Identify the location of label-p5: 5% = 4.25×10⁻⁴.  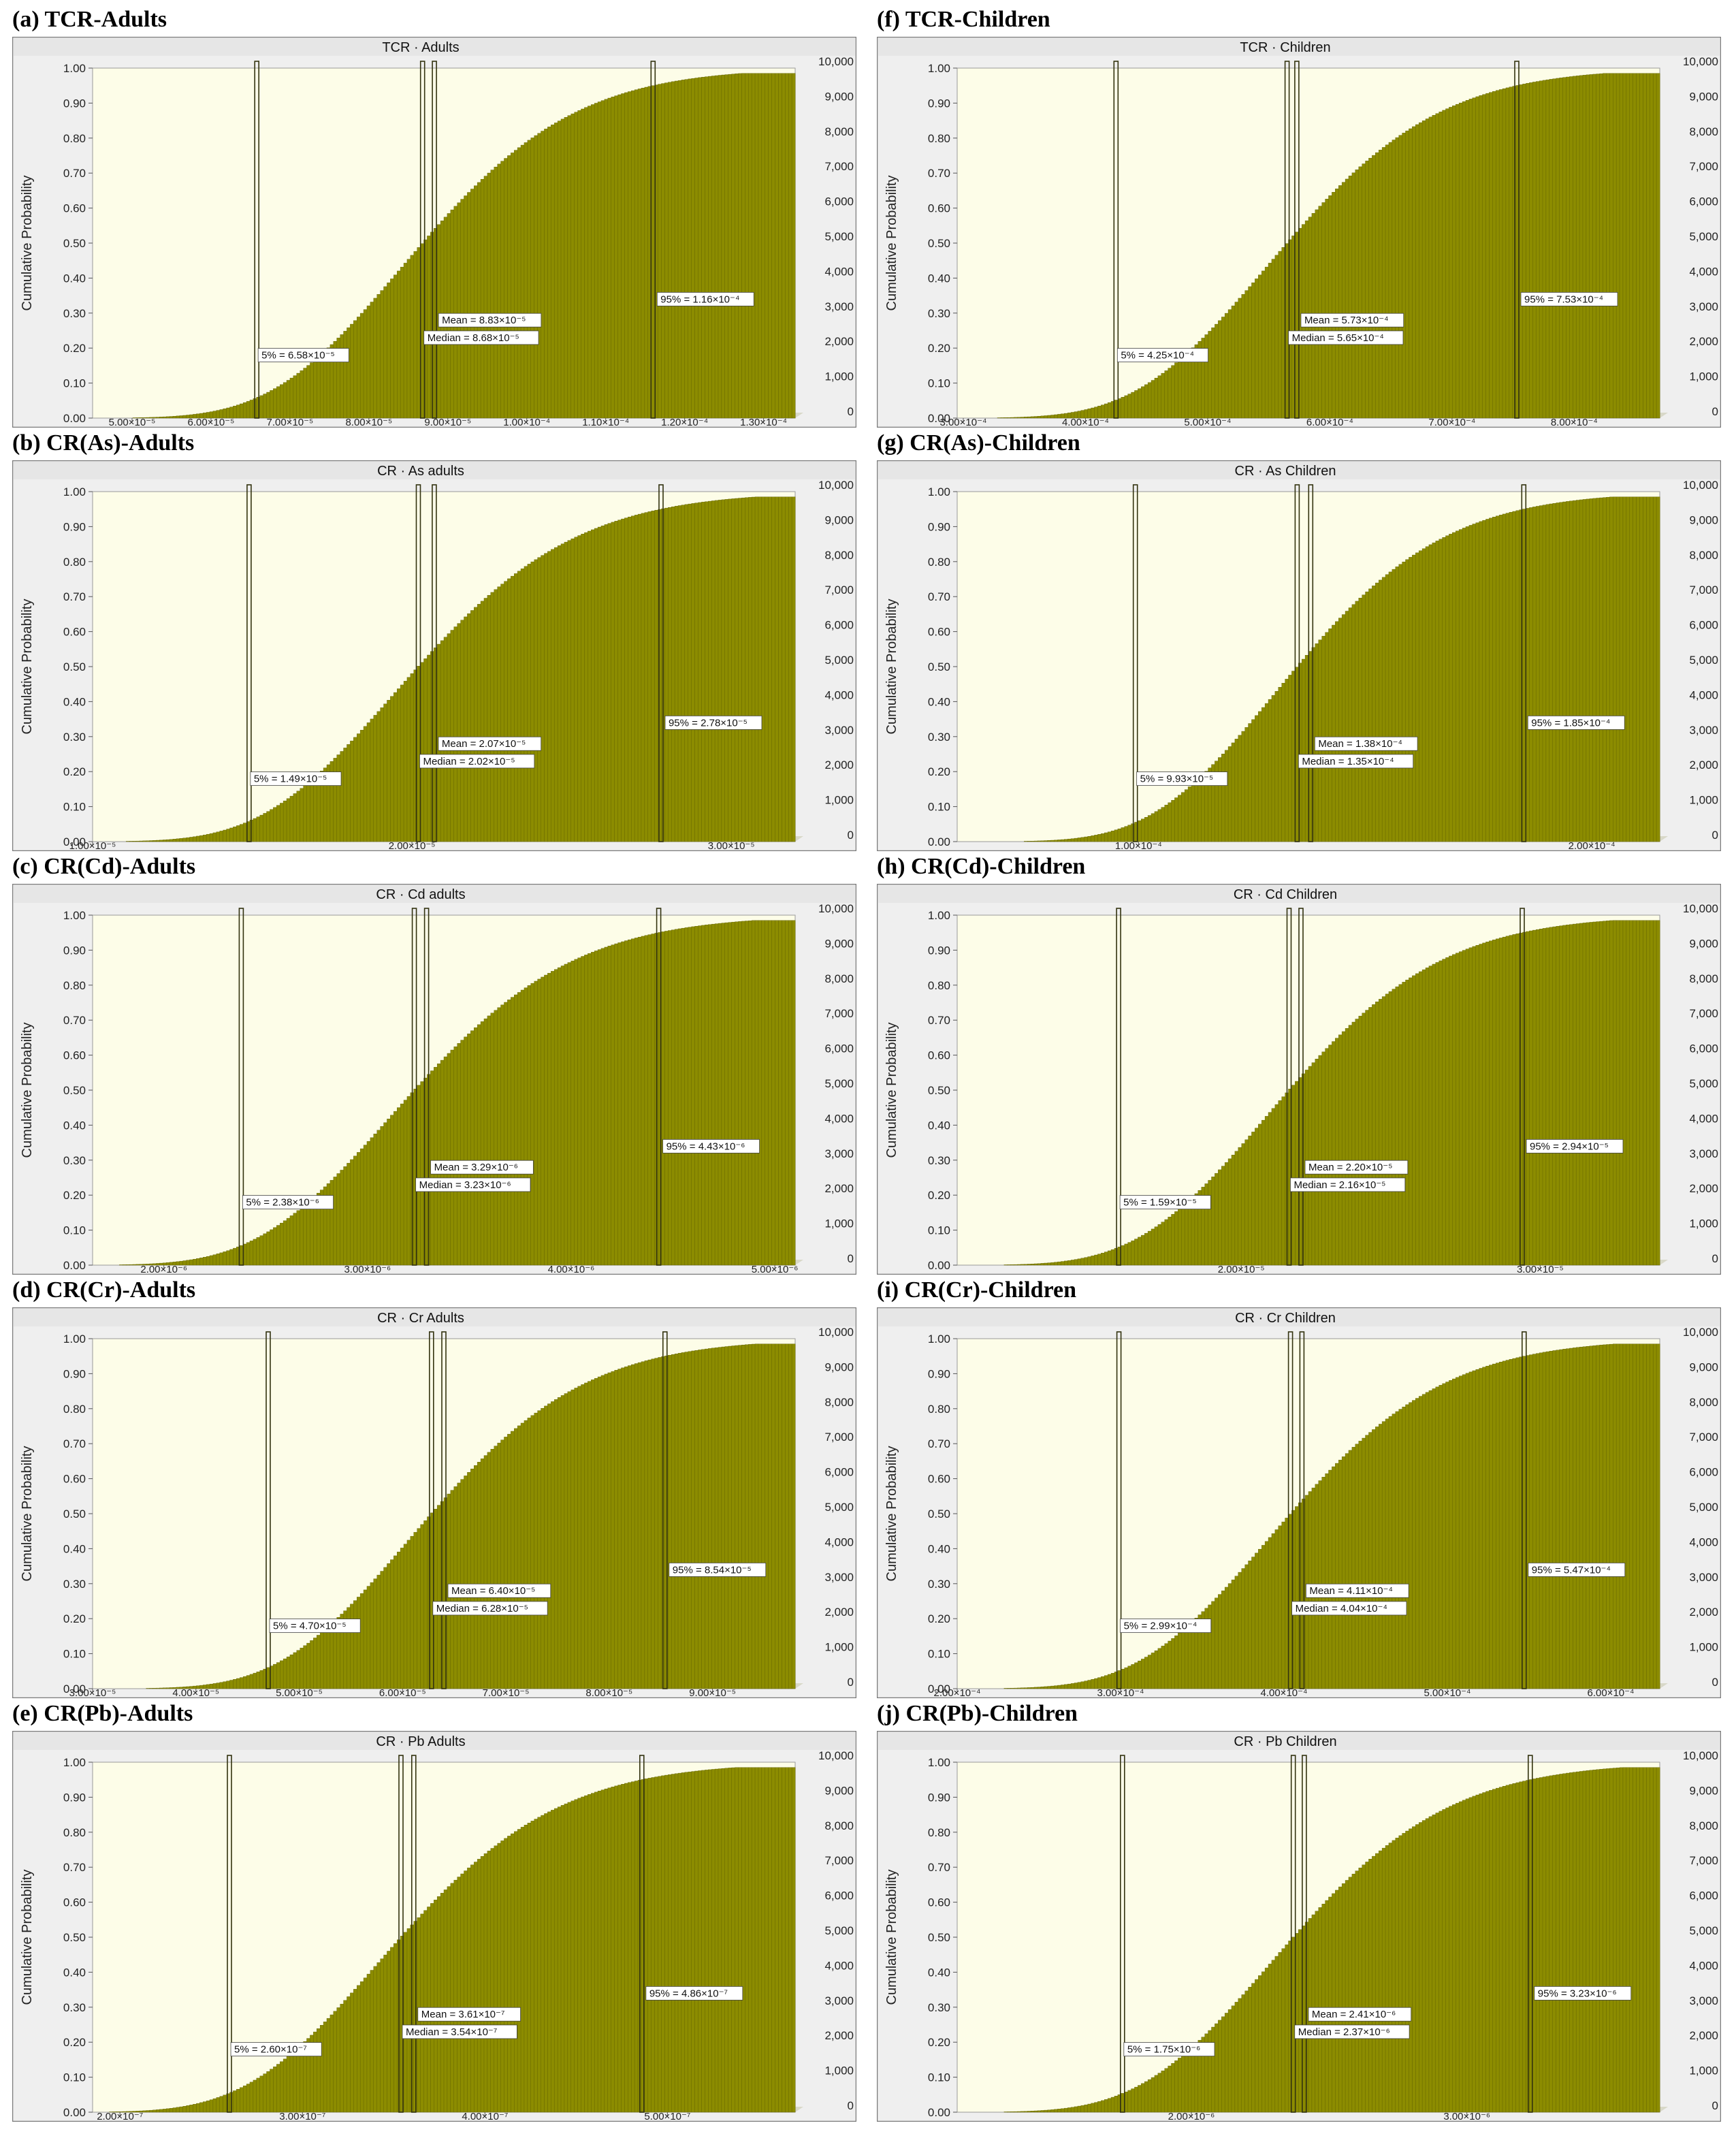
(1157, 356).